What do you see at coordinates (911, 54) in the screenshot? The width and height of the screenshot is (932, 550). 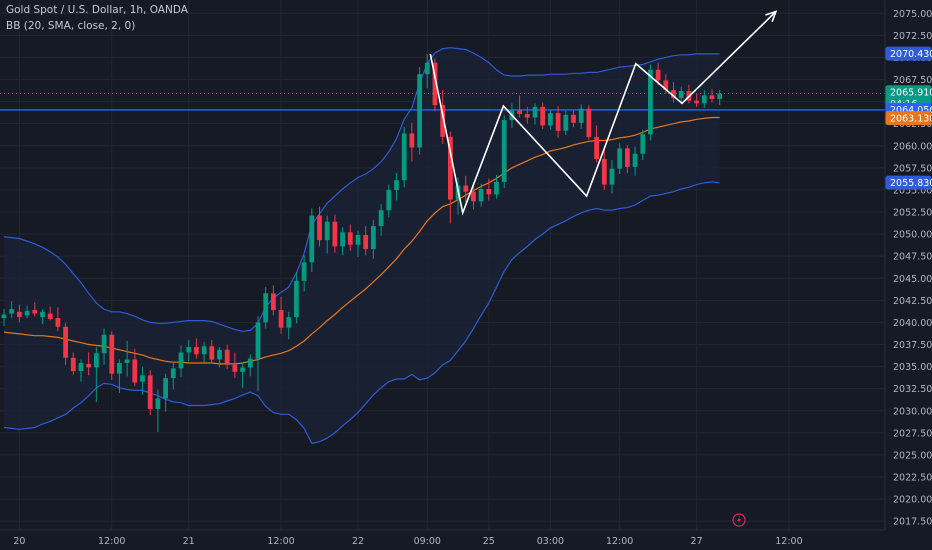 I see `price-tag-value: 2070.430` at bounding box center [911, 54].